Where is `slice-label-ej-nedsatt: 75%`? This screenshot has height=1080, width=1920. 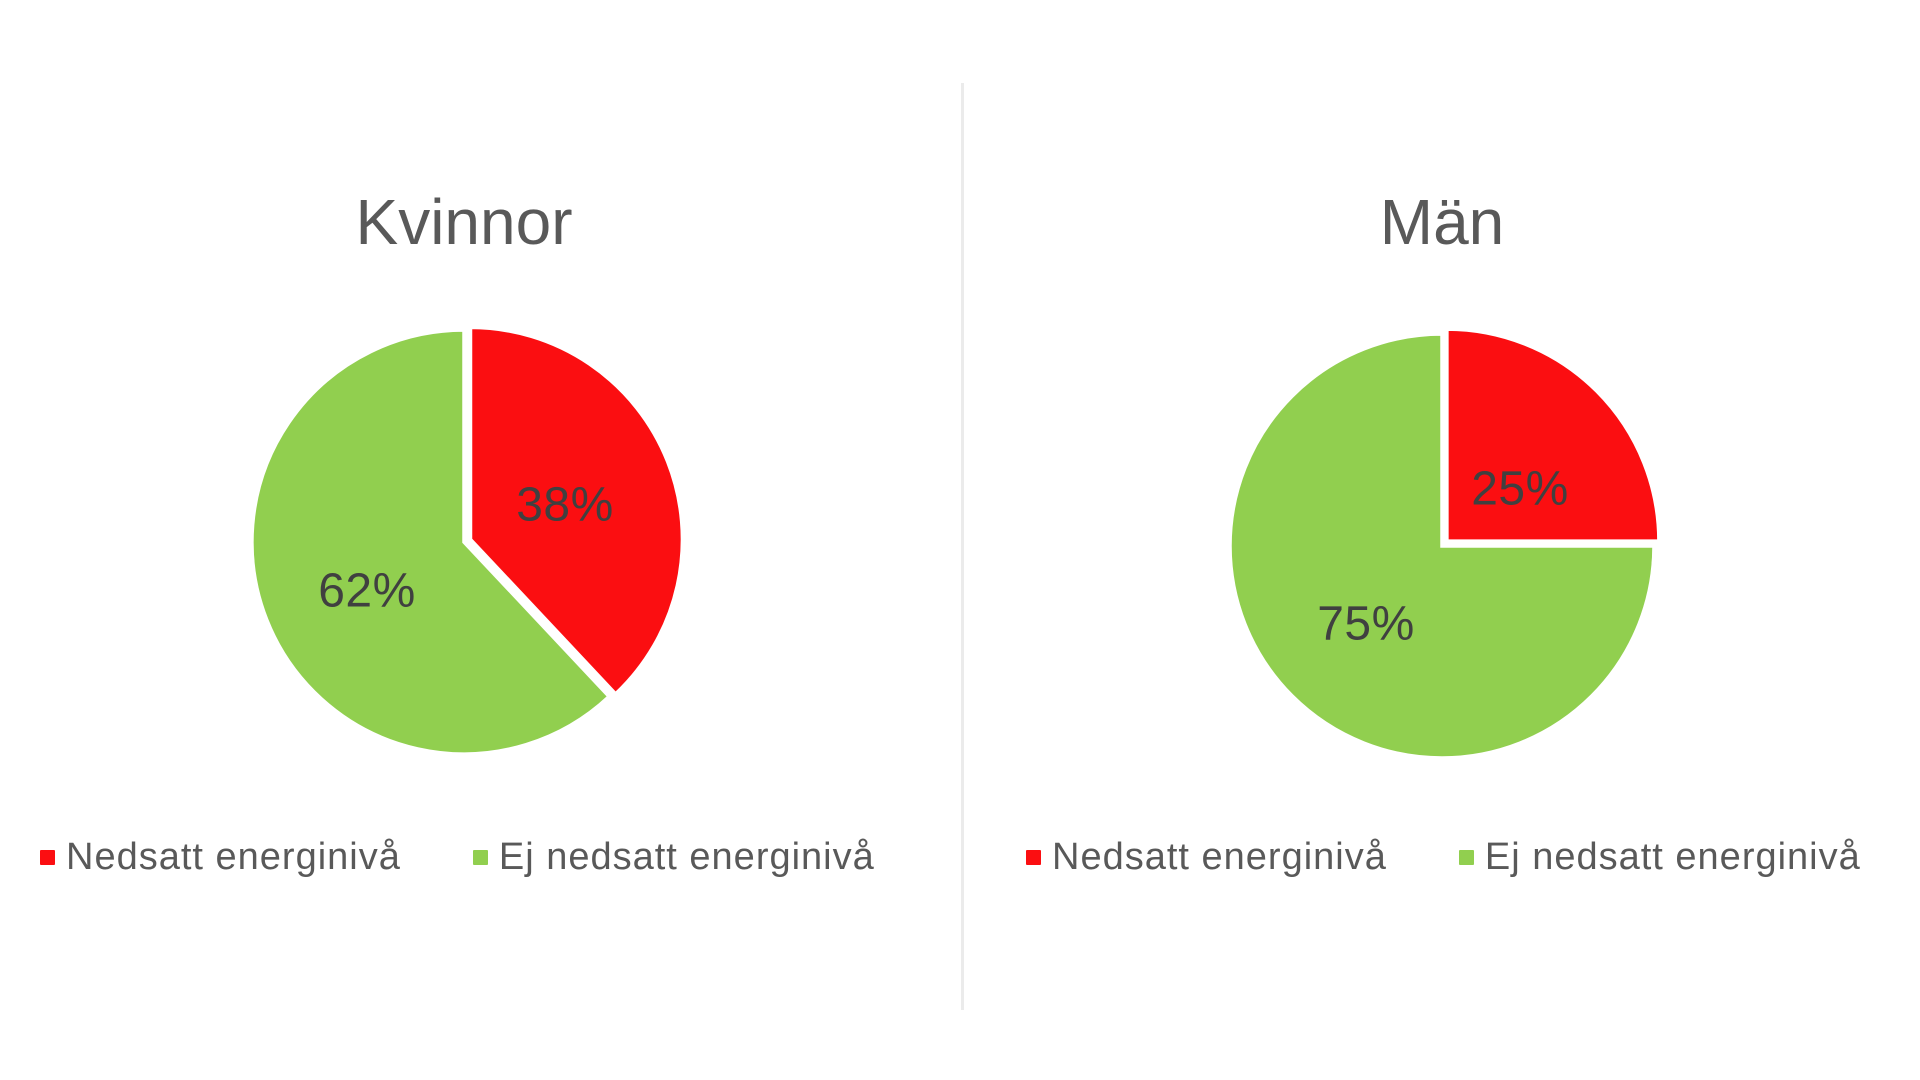 slice-label-ej-nedsatt: 75% is located at coordinates (1366, 624).